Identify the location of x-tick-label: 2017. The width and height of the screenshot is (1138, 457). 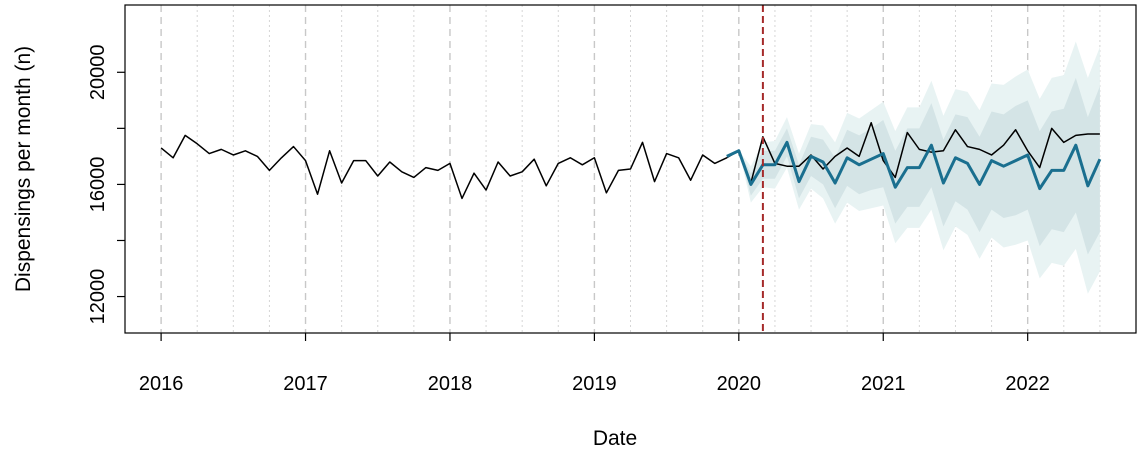
(305, 384).